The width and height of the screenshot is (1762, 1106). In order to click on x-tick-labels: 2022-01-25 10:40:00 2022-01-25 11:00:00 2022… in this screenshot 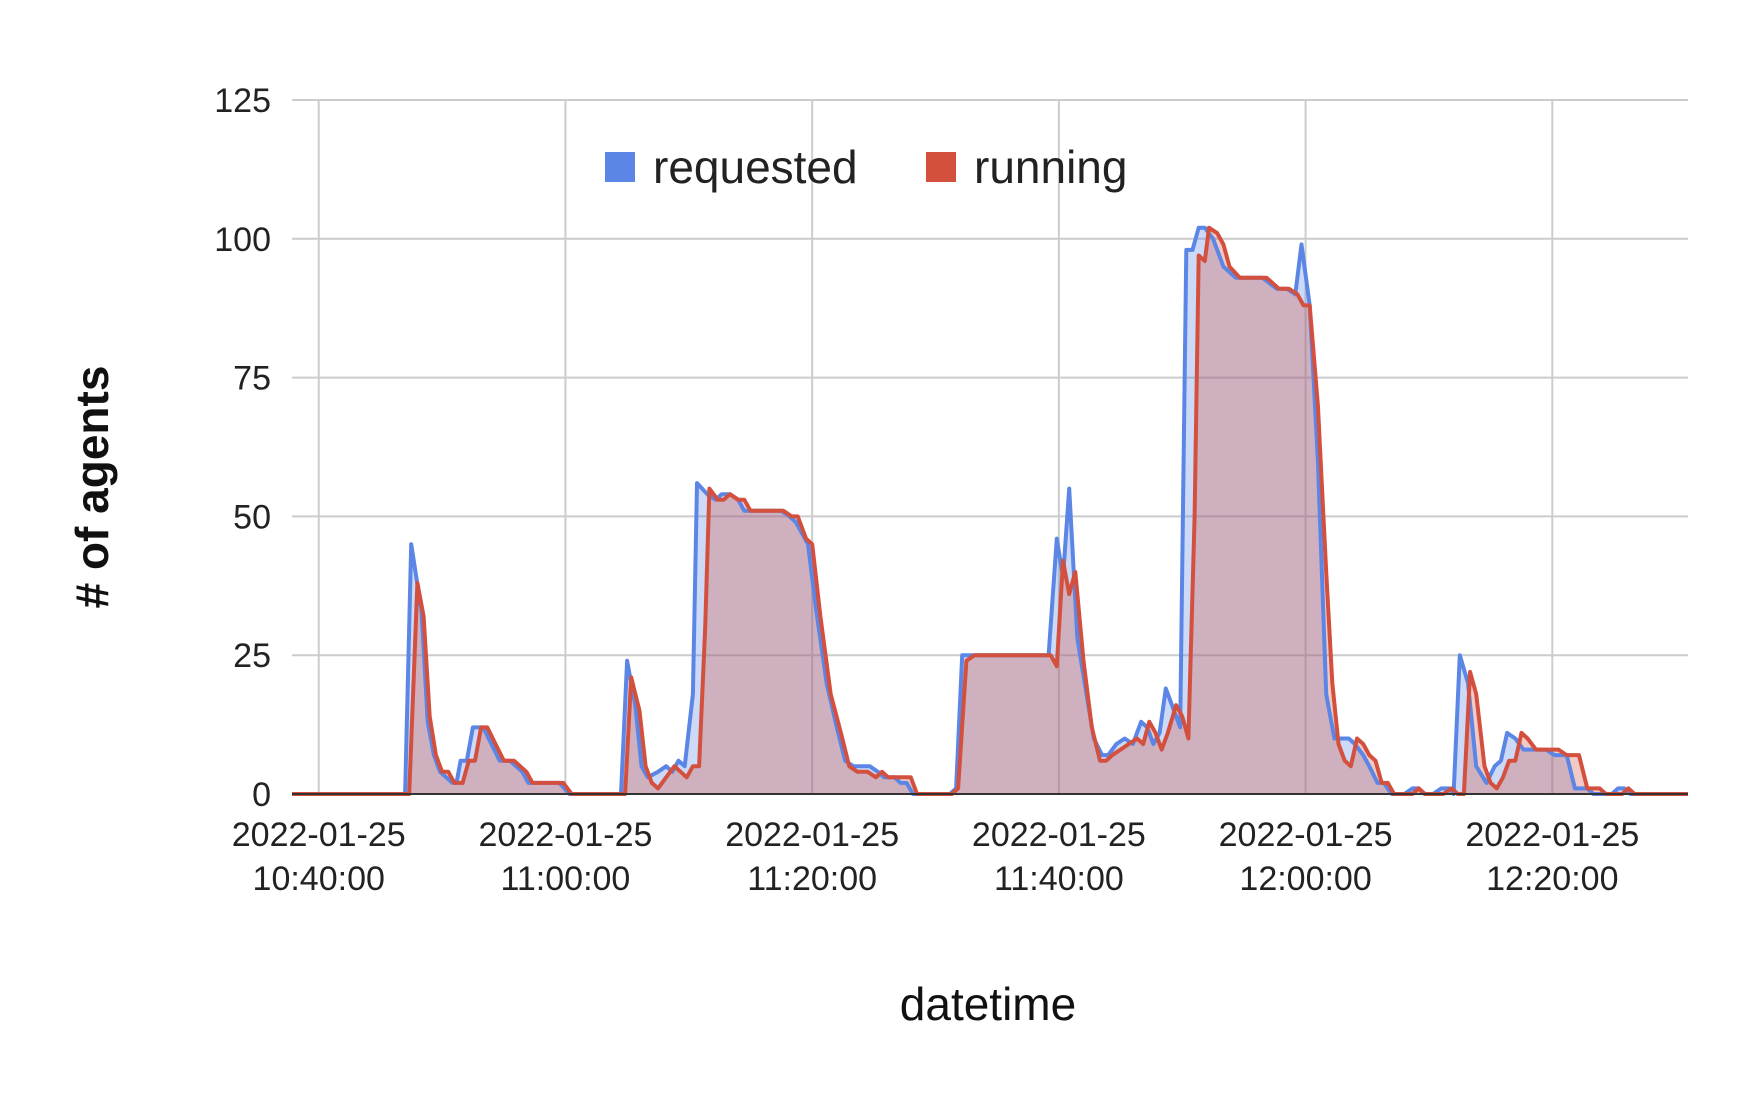, I will do `click(936, 857)`.